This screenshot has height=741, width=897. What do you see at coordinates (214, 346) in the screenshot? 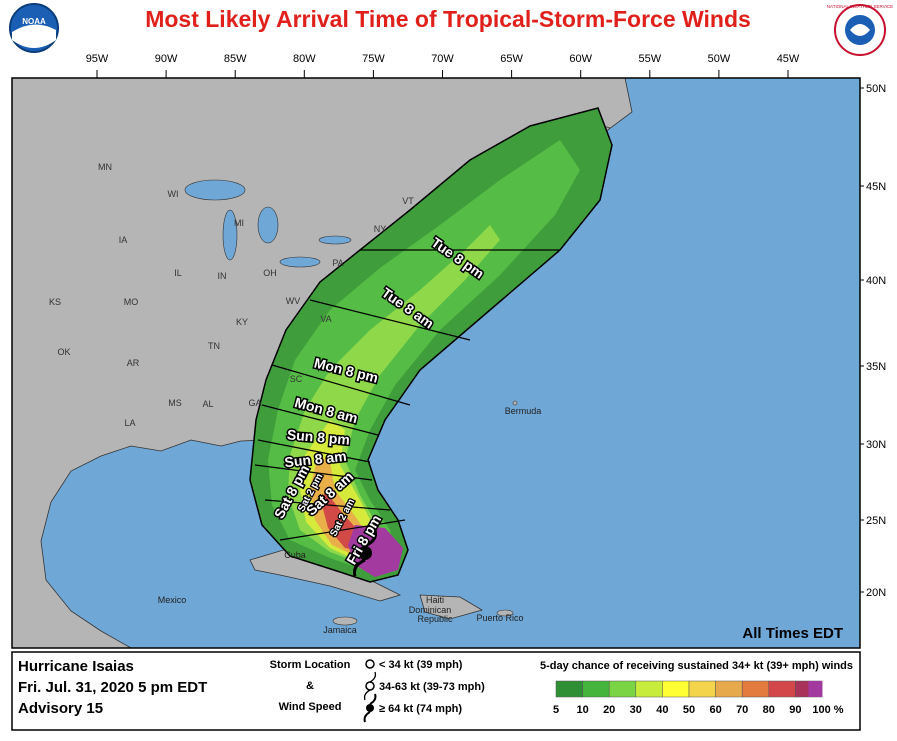
I see `state-label: TN` at bounding box center [214, 346].